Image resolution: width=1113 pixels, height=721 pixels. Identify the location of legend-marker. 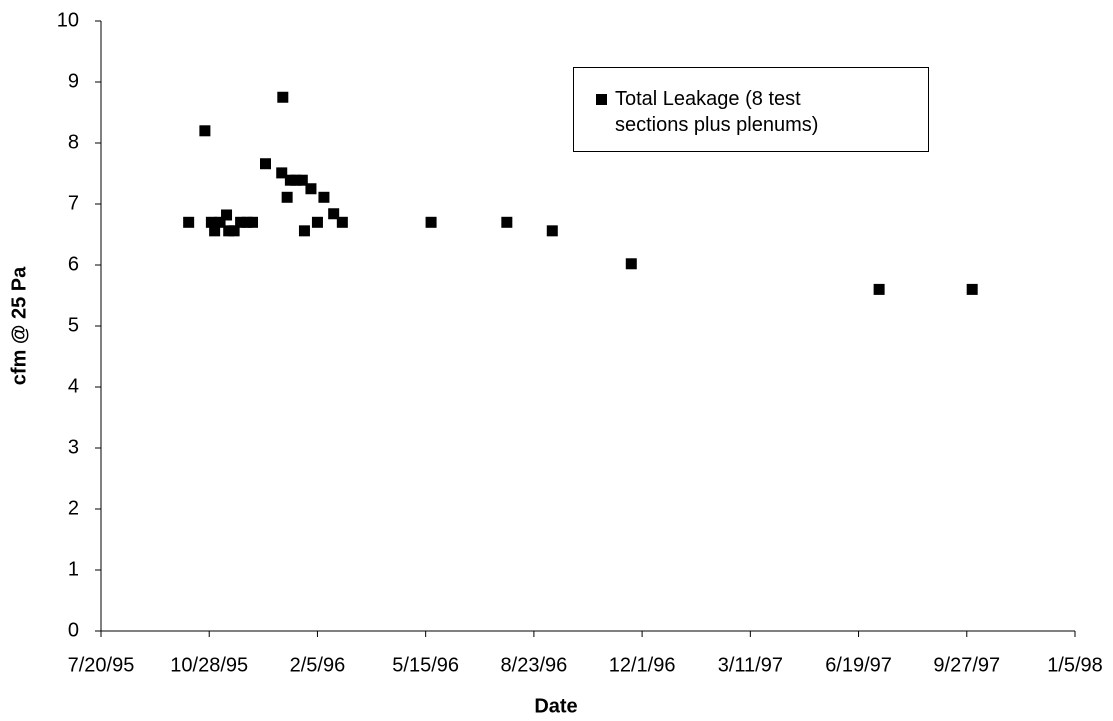
(601, 99).